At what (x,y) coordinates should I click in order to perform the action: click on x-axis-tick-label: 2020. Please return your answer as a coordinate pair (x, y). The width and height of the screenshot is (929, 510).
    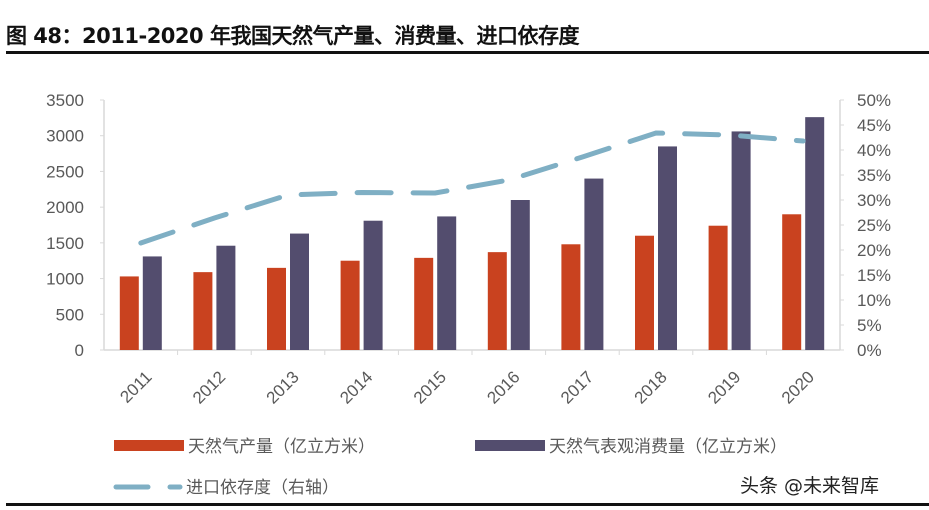
    Looking at the image, I should click on (798, 387).